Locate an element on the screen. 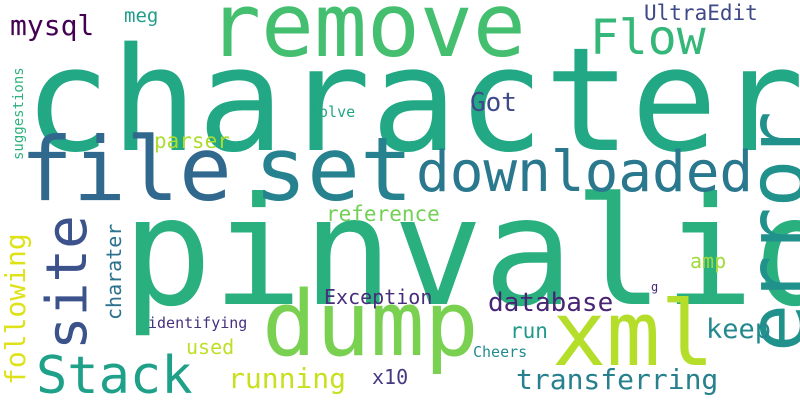  word-cheers: Cheers is located at coordinates (500, 352).